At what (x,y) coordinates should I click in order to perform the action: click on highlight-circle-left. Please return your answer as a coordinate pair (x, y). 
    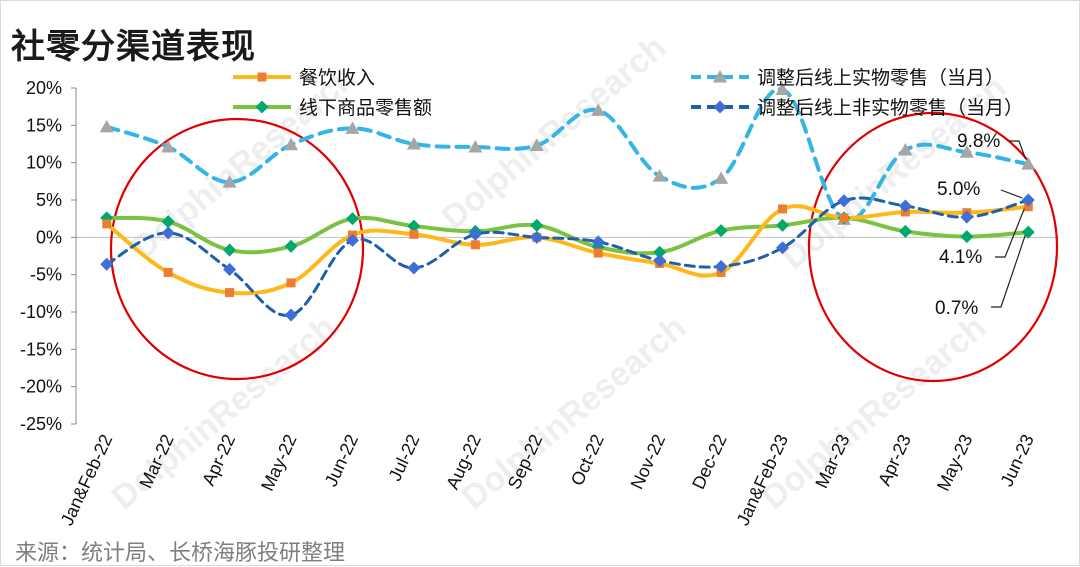
    Looking at the image, I should click on (237, 249).